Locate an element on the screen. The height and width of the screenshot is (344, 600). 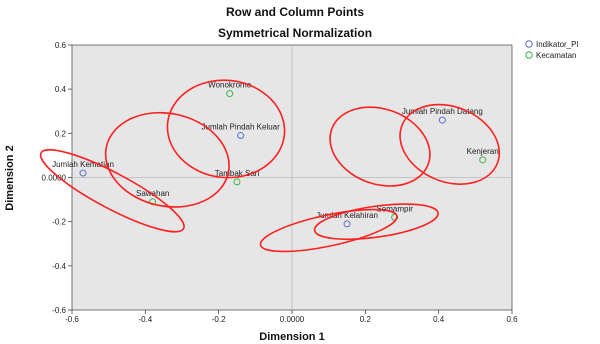
x-tick-label: 0.4 is located at coordinates (439, 319).